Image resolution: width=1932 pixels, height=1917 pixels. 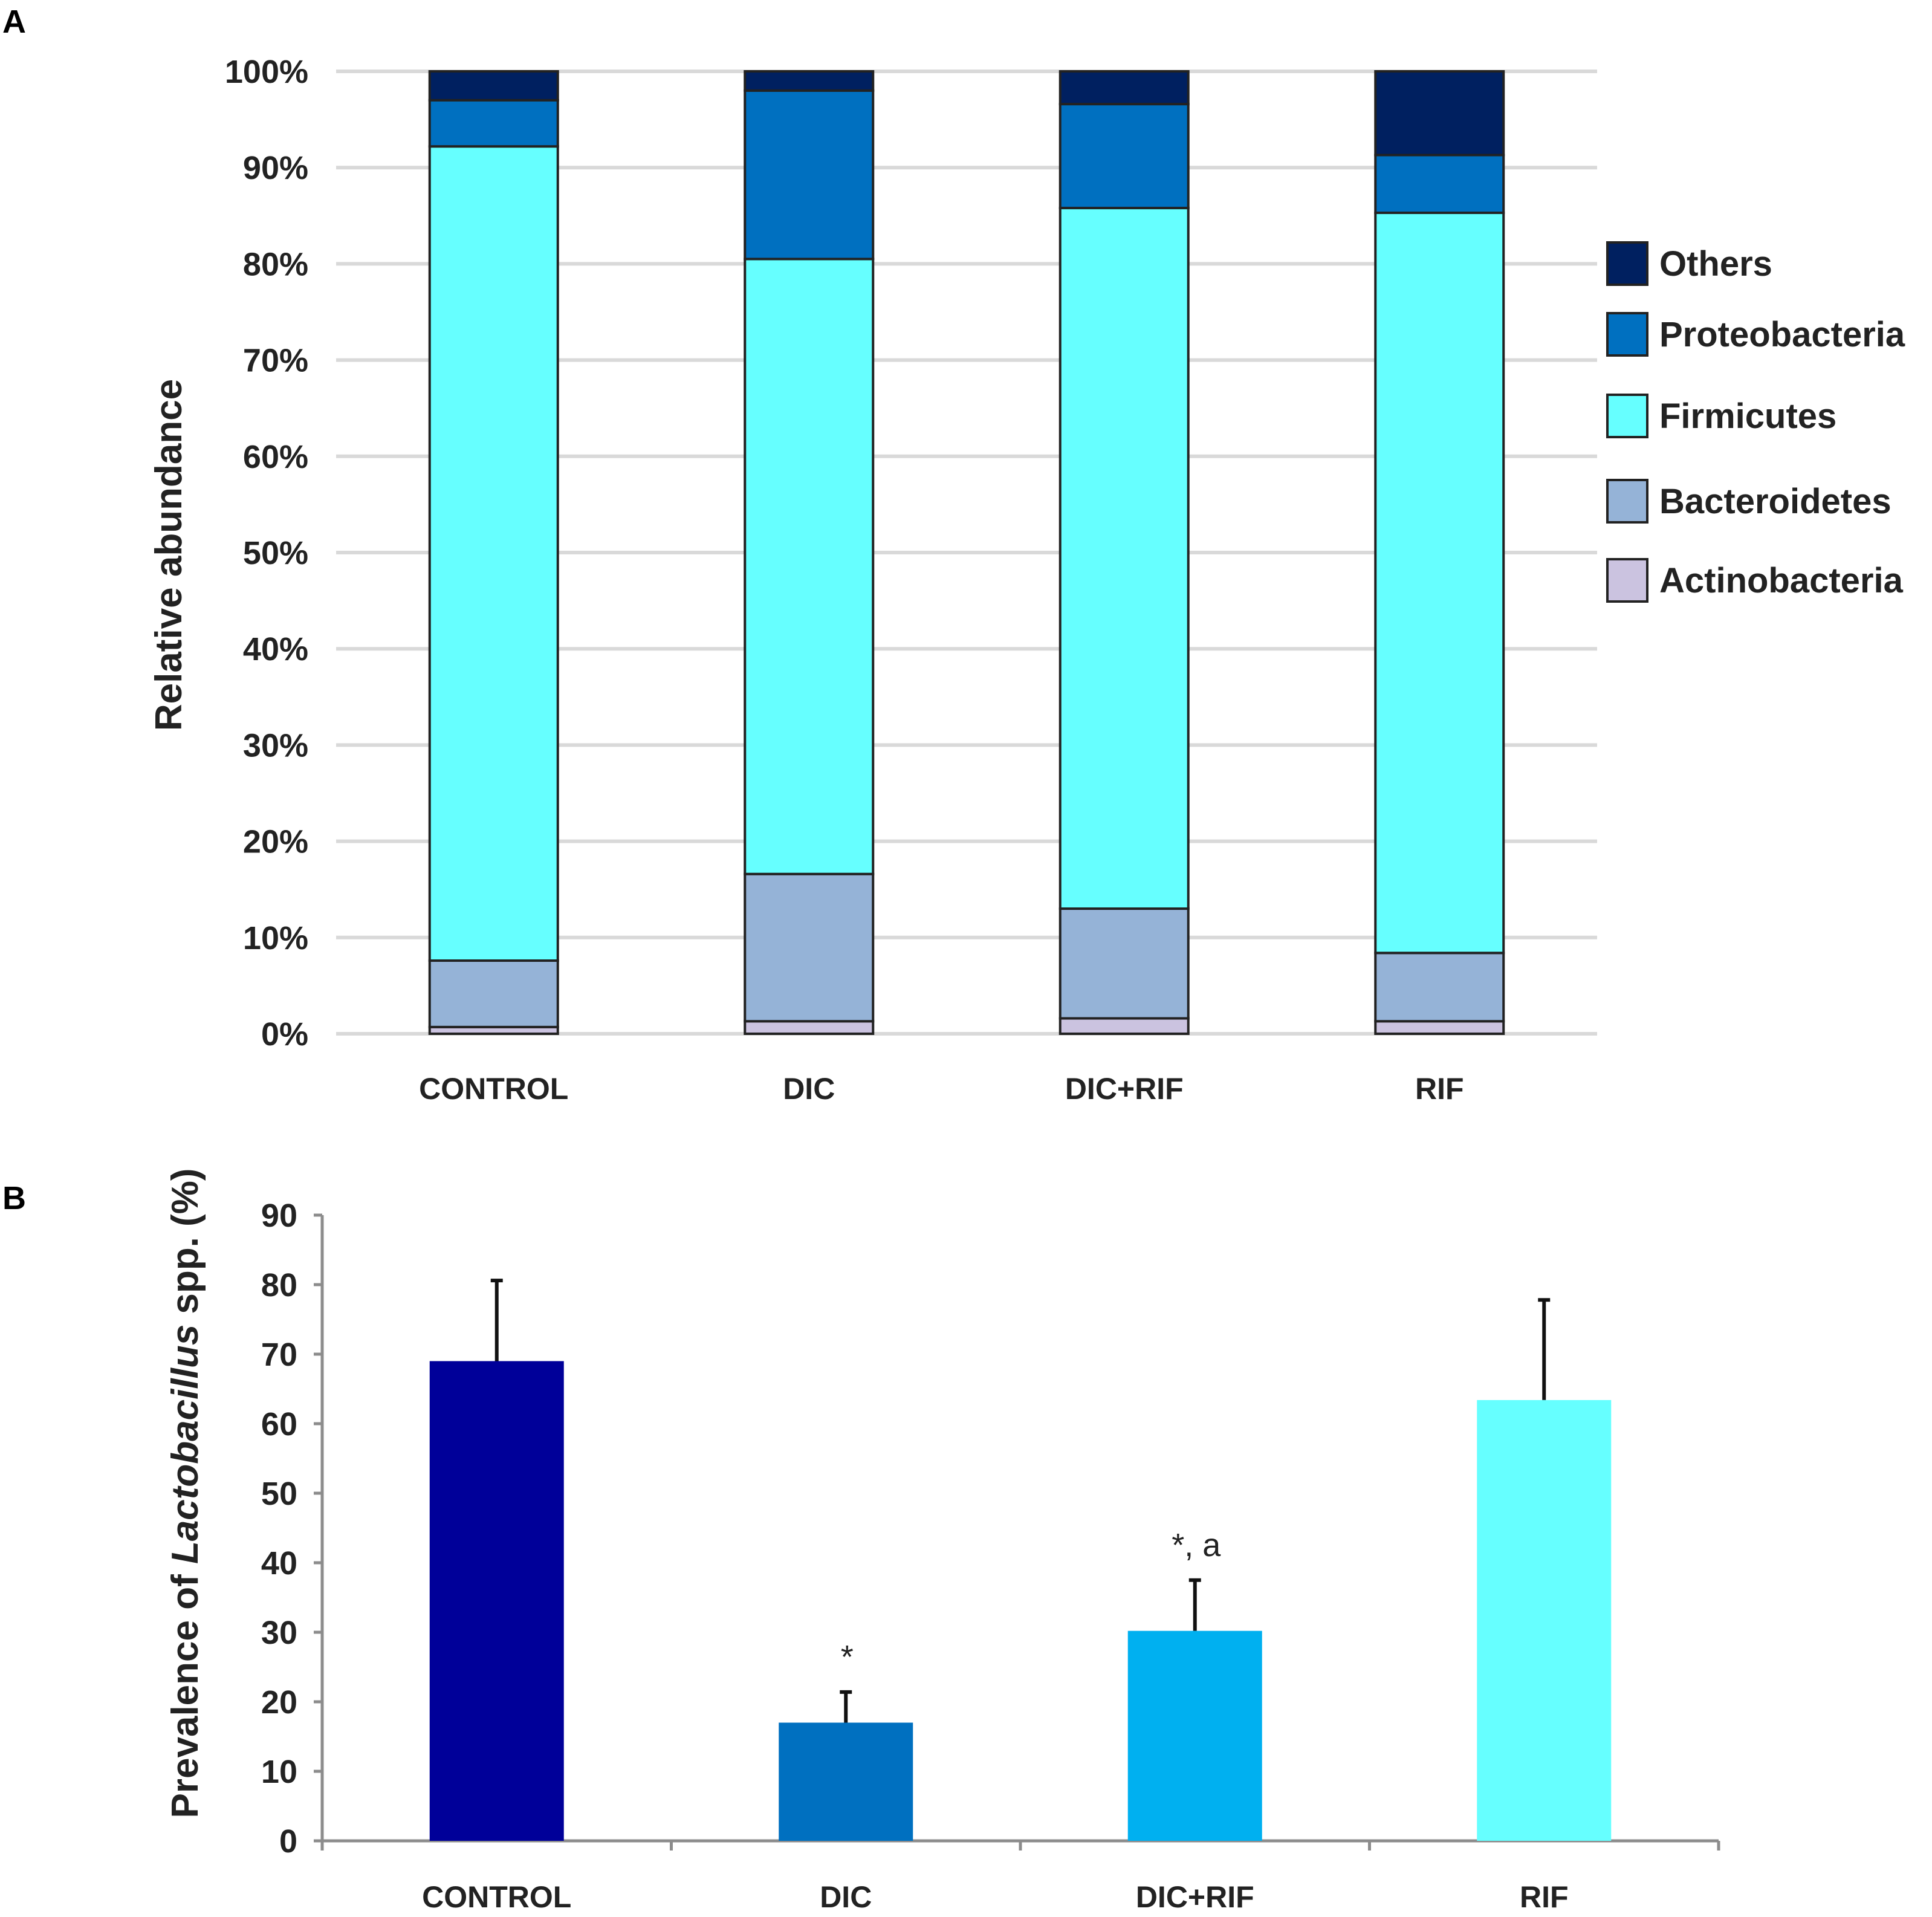 I want to click on y-tick-label: 70%, so click(x=275, y=361).